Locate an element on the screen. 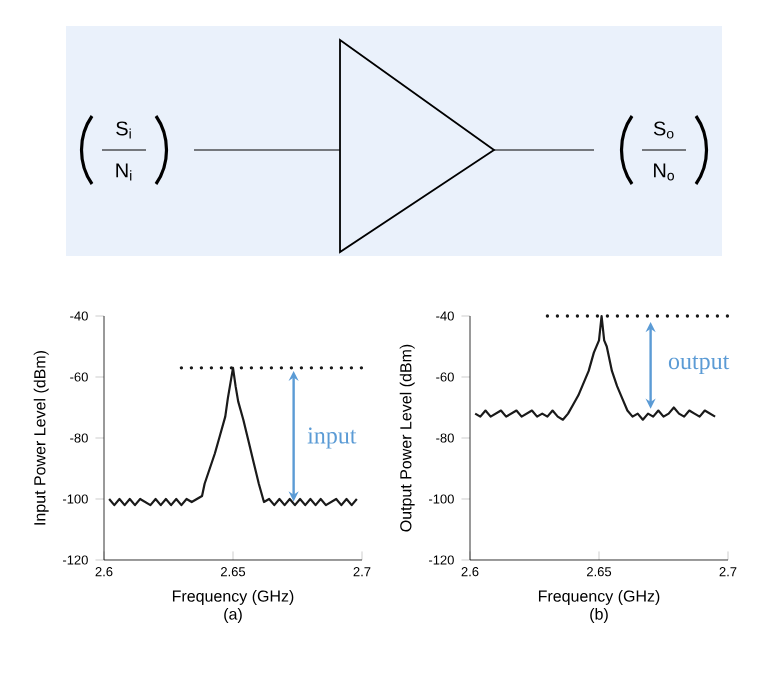 The width and height of the screenshot is (780, 696). text: N$_{o}$ is located at coordinates (664, 172).